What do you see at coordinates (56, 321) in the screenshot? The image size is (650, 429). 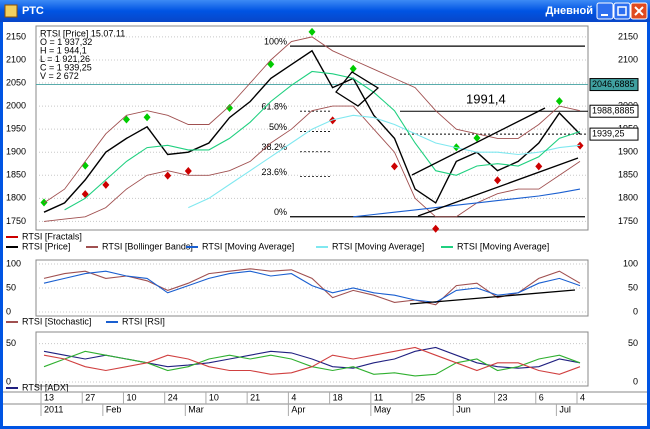 I see `legend-label: RTSI [Stochastic]` at bounding box center [56, 321].